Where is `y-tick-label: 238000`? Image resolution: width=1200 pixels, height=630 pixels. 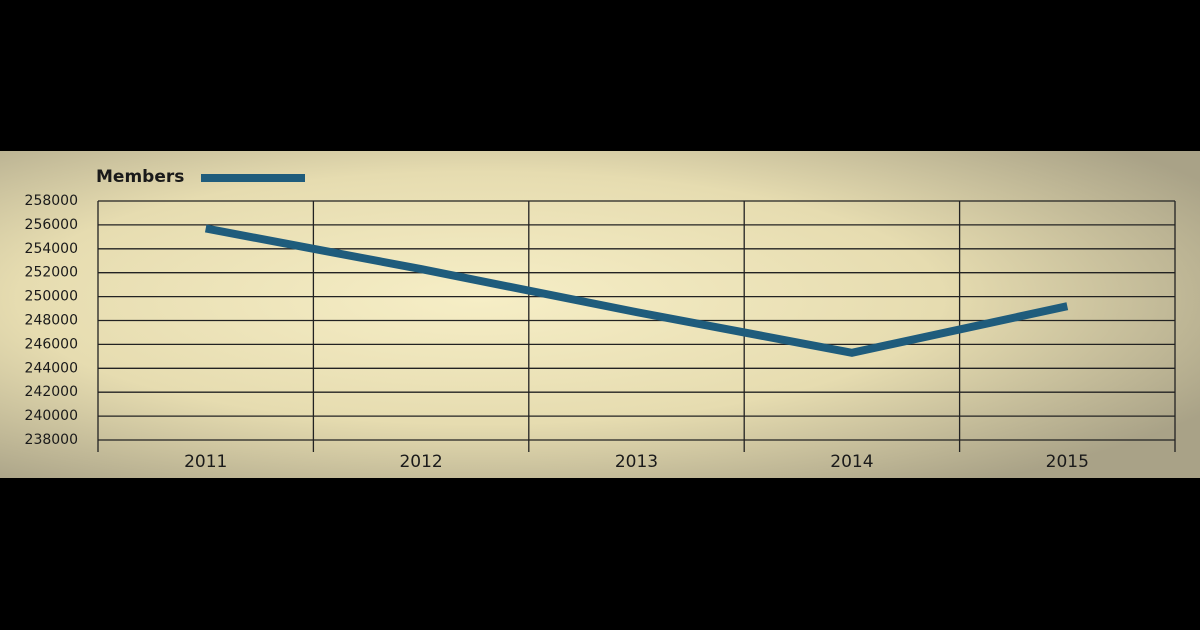 y-tick-label: 238000 is located at coordinates (51, 440).